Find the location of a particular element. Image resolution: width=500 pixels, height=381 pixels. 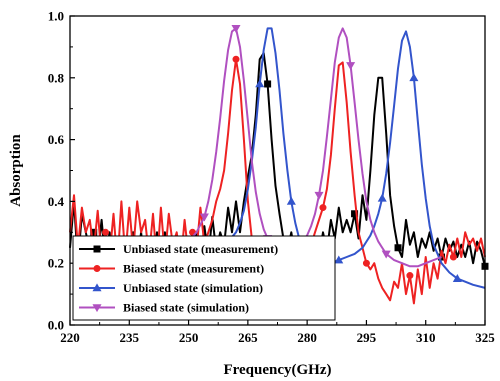

legend-item: Unbiased state (measurement) is located at coordinates (178, 249).